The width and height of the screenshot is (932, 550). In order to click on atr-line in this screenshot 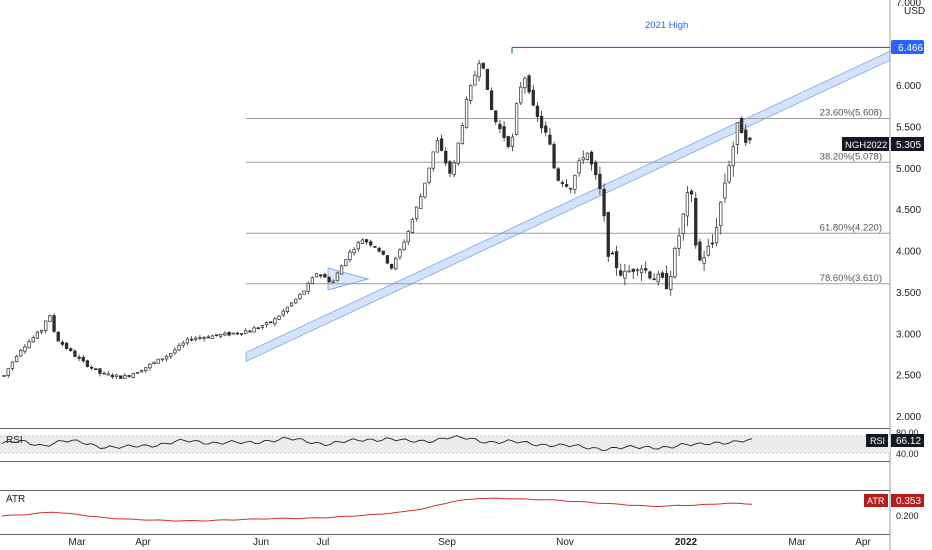, I will do `click(377, 509)`.